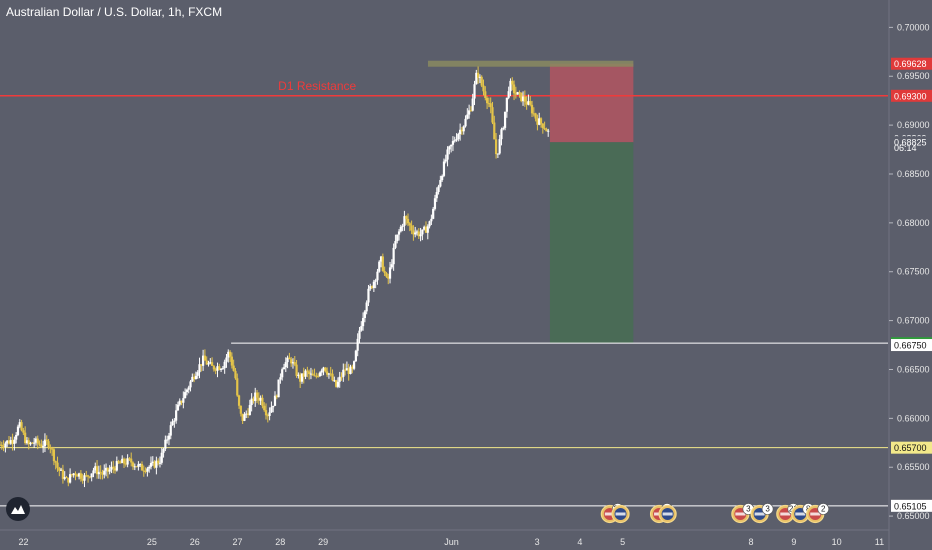 The width and height of the screenshot is (932, 550). Describe the element at coordinates (195, 542) in the screenshot. I see `x-tick-label: 26` at that location.